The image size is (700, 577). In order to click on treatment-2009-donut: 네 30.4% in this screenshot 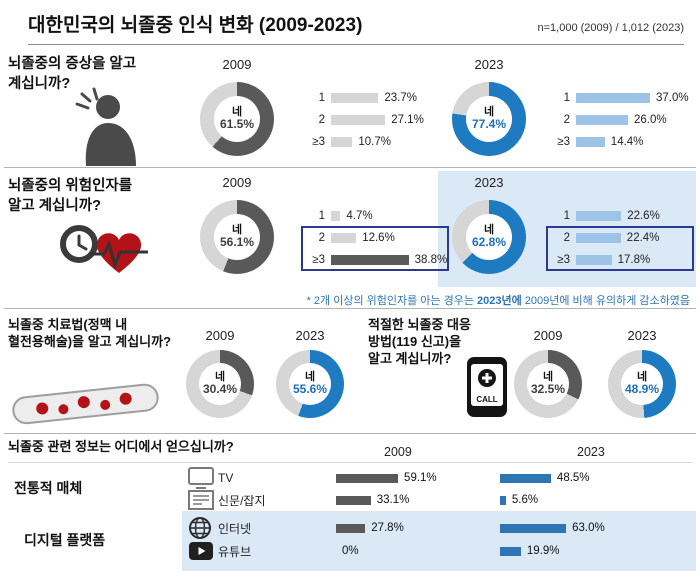, I will do `click(220, 384)`.